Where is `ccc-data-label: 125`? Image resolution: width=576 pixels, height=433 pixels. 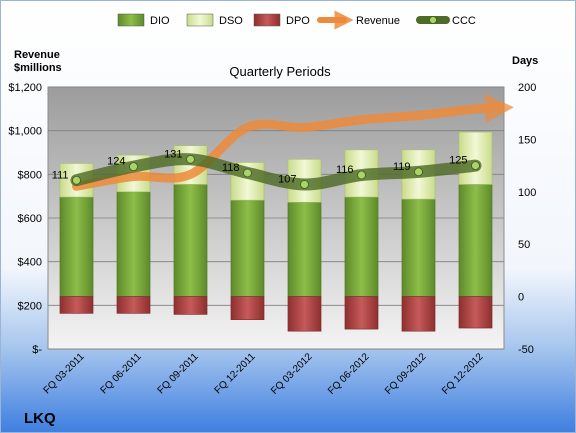
ccc-data-label: 125 is located at coordinates (458, 161).